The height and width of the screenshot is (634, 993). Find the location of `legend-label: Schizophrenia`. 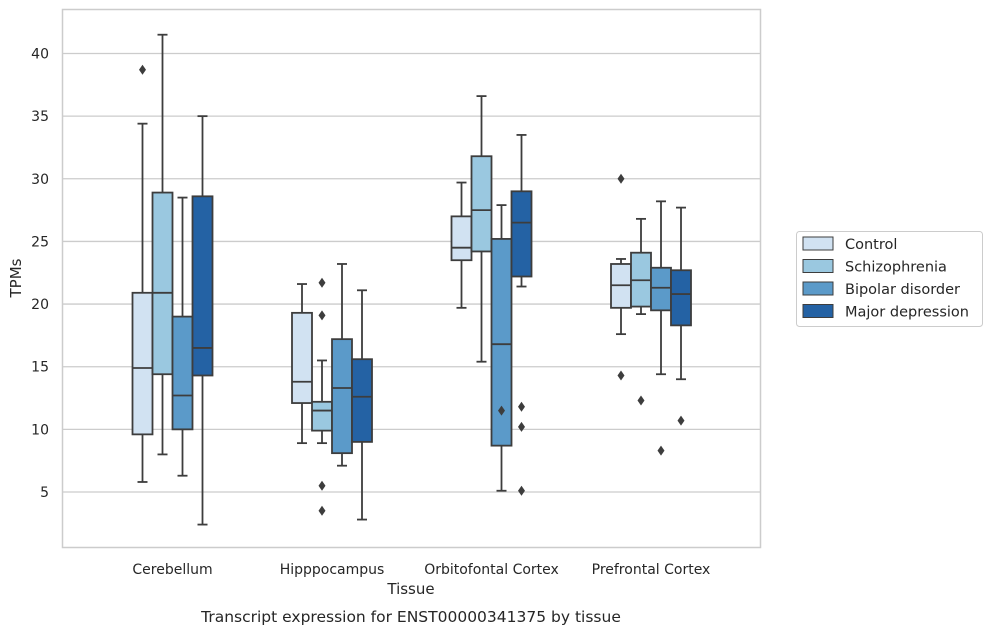

legend-label: Schizophrenia is located at coordinates (896, 268).